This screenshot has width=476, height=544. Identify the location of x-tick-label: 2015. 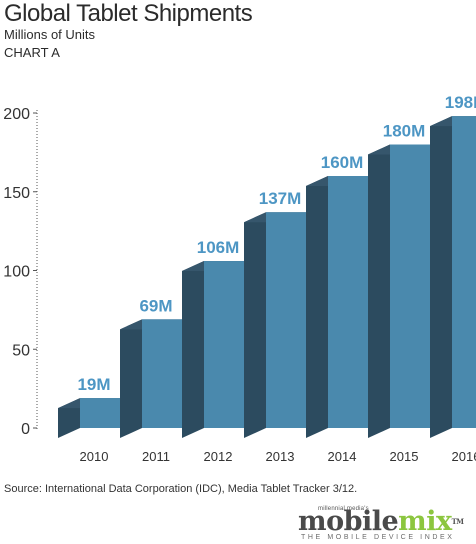
(404, 456).